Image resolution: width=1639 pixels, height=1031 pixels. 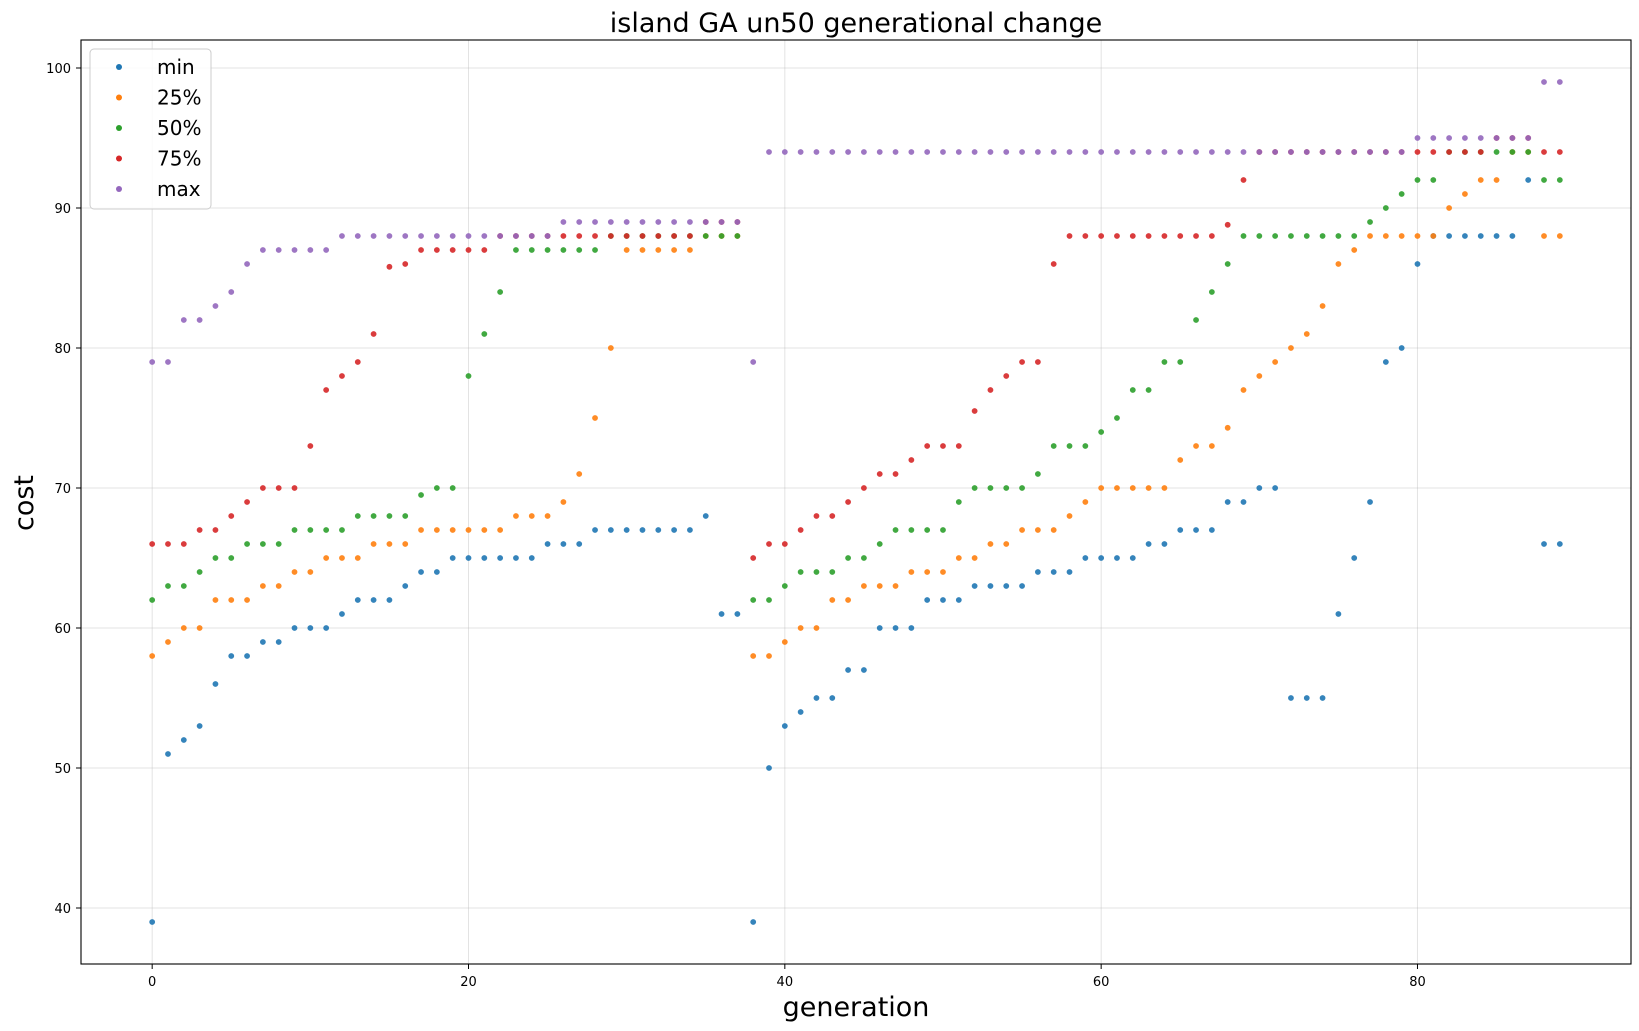 What do you see at coordinates (62, 489) in the screenshot?
I see `y-tick-label: 70` at bounding box center [62, 489].